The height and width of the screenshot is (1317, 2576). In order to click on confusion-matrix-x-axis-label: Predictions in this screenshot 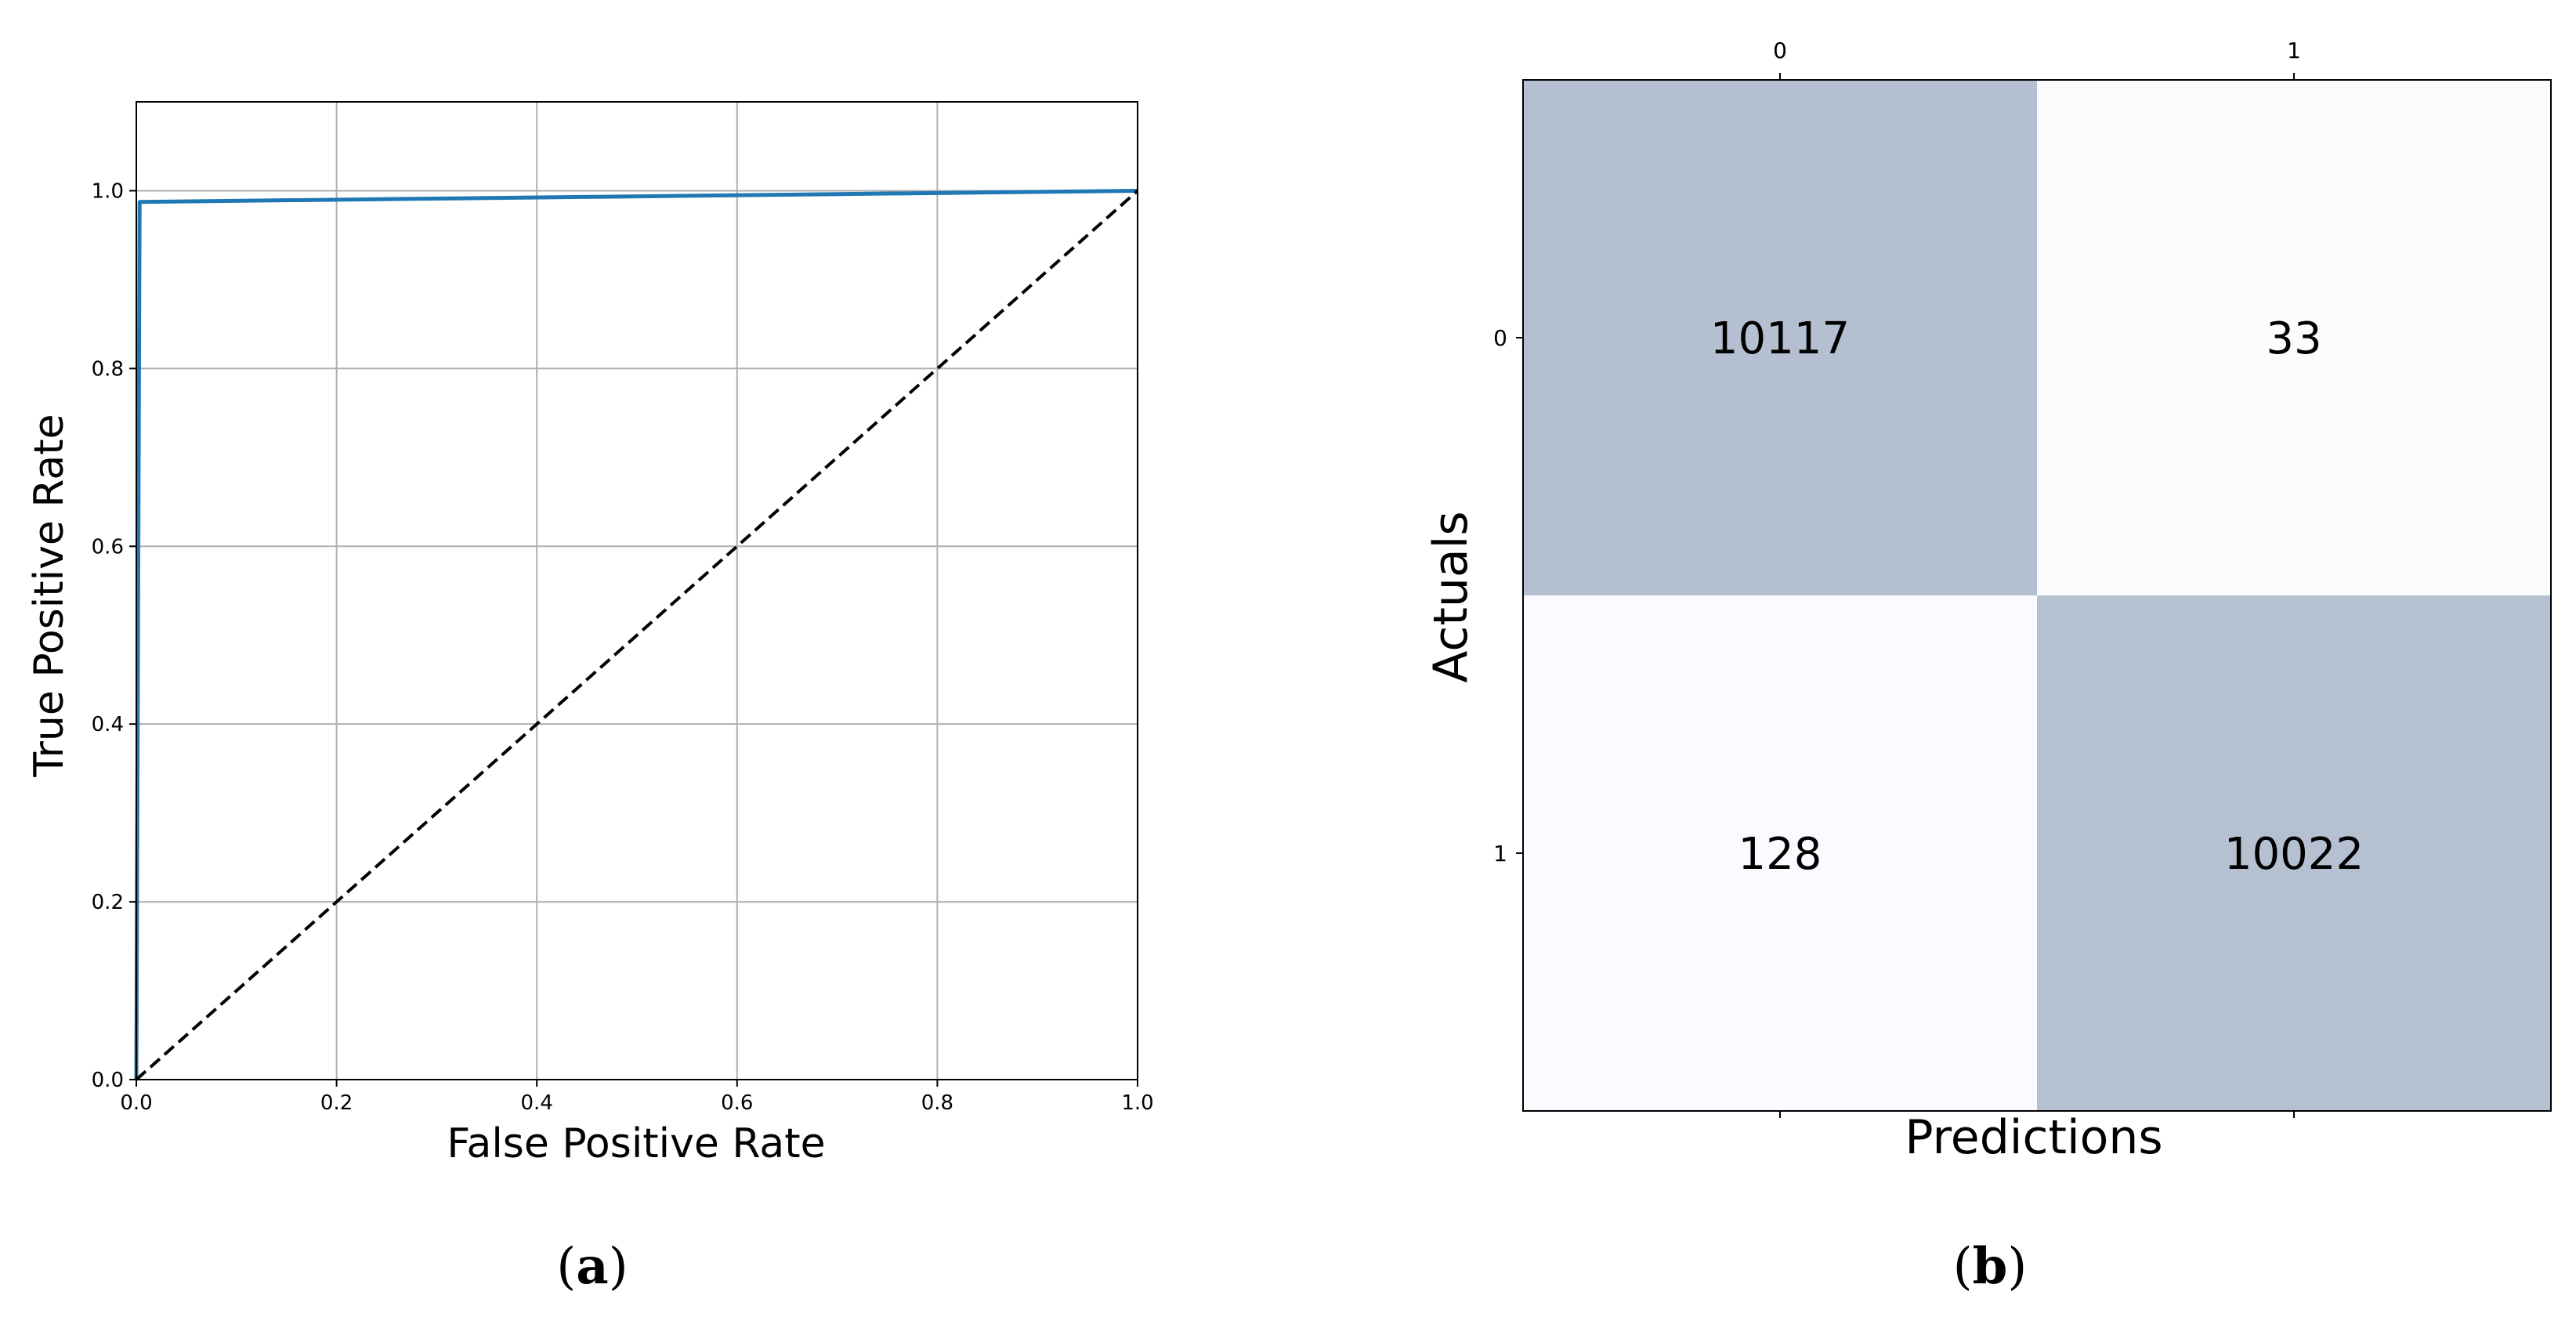, I will do `click(2034, 1138)`.